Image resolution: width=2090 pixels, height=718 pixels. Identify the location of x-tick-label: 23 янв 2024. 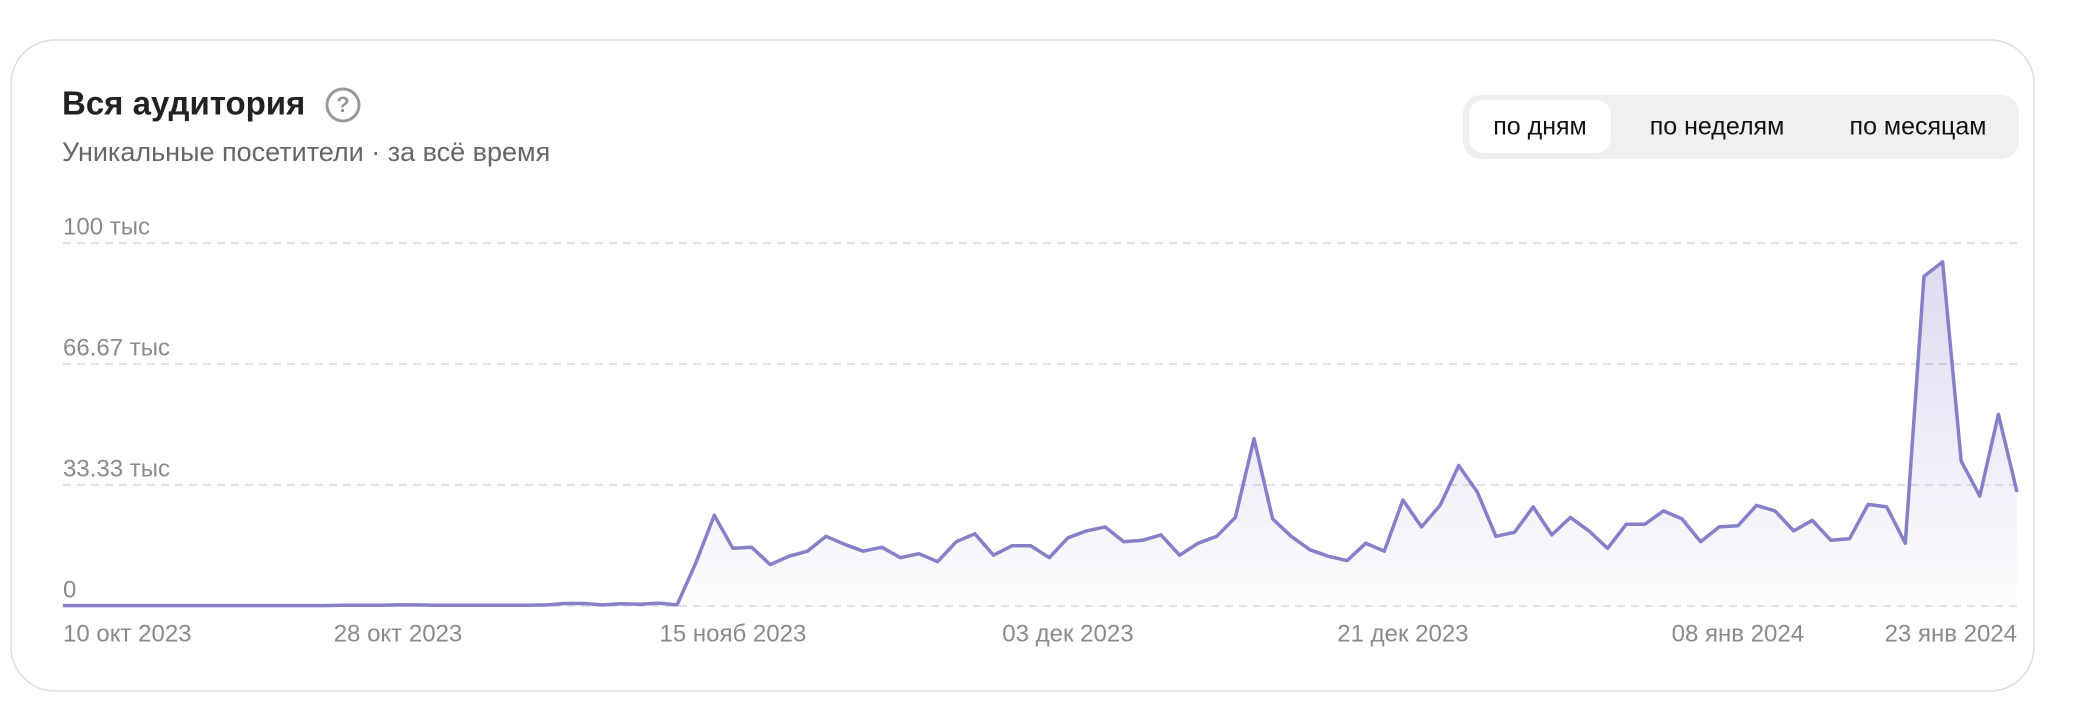
(1951, 633).